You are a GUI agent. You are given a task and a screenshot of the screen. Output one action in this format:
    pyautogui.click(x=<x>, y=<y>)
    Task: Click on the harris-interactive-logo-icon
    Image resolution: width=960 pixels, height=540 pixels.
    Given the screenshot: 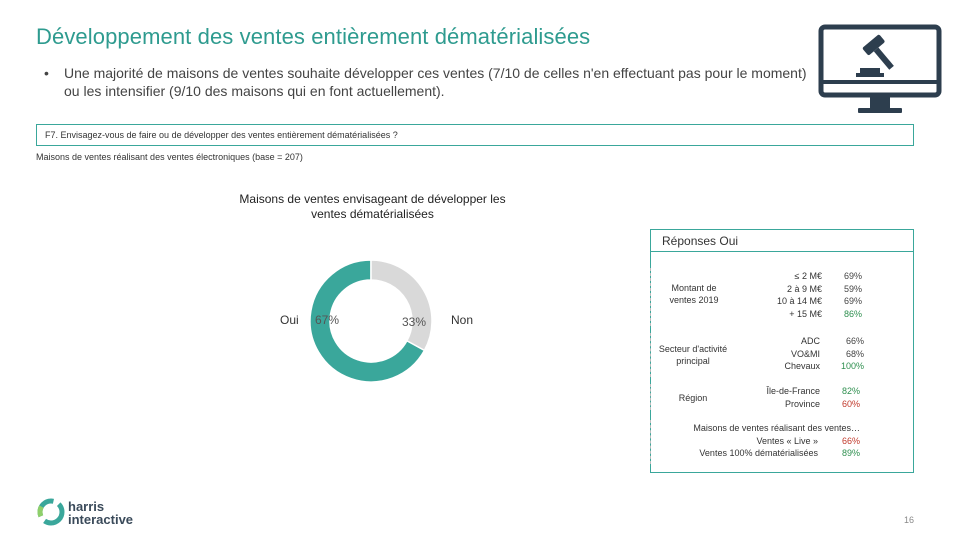 What is the action you would take?
    pyautogui.click(x=51, y=512)
    